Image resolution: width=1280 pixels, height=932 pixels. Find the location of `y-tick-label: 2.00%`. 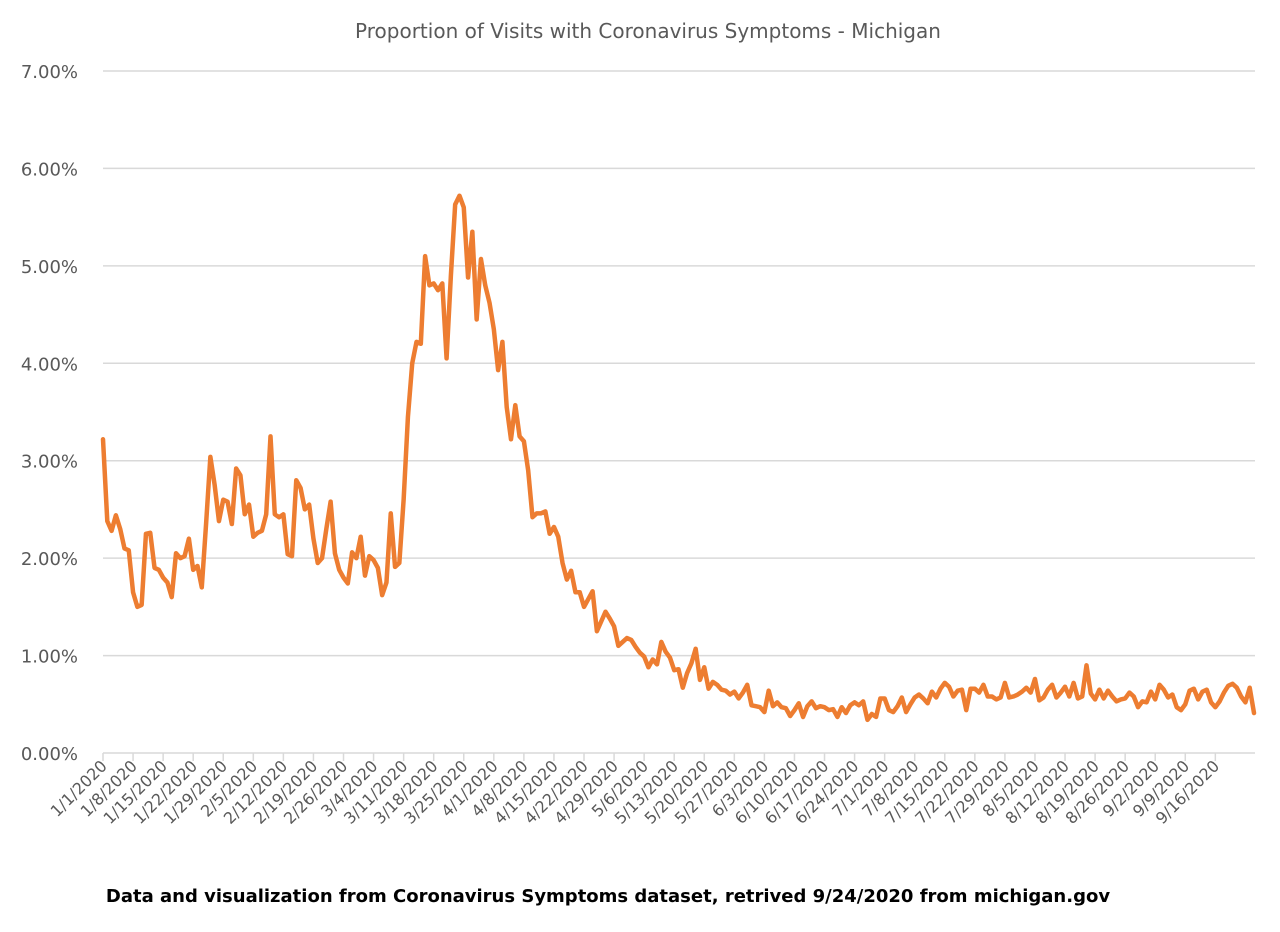

y-tick-label: 2.00% is located at coordinates (49, 559).